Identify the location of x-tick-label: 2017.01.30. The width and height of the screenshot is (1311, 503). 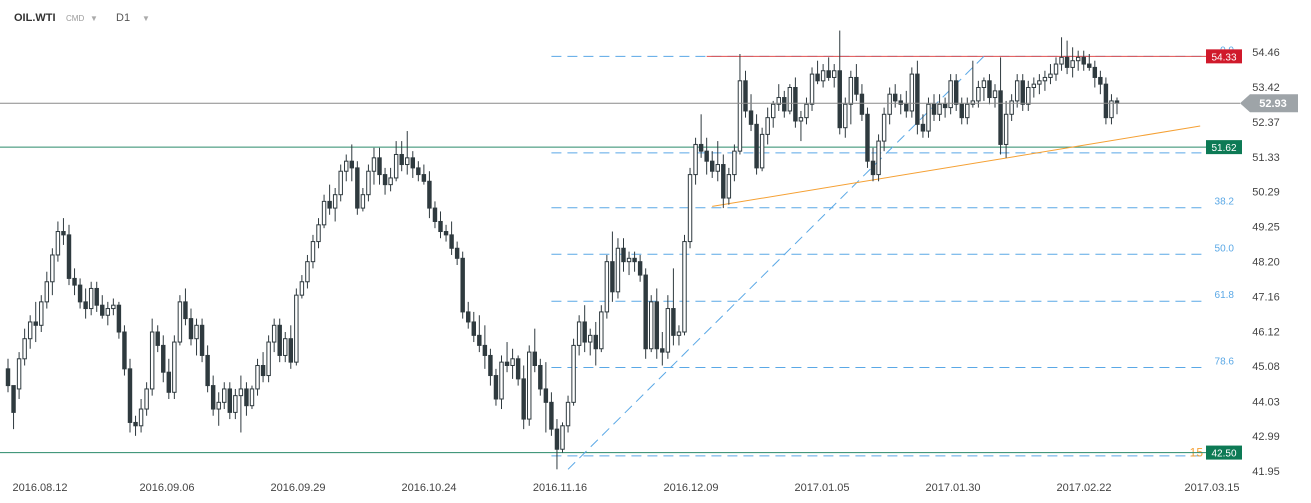
(952, 488).